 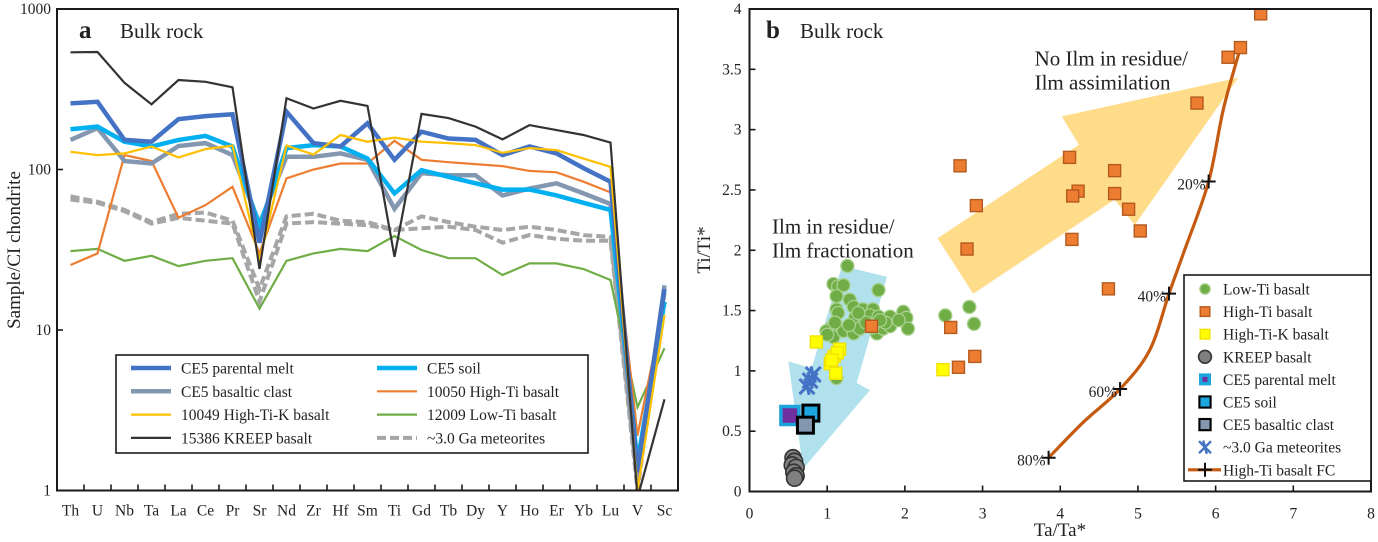 What do you see at coordinates (738, 9) in the screenshot?
I see `y-tick-label: 4` at bounding box center [738, 9].